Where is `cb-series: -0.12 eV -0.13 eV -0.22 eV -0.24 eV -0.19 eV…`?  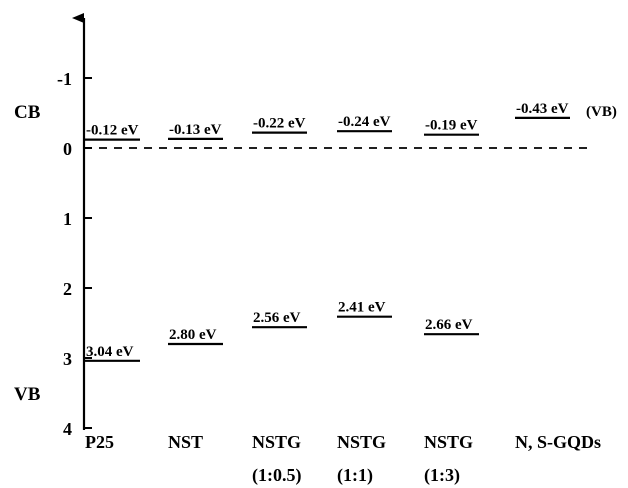 cb-series: -0.12 eV -0.13 eV -0.22 eV -0.24 eV -0.19 eV… is located at coordinates (327, 121).